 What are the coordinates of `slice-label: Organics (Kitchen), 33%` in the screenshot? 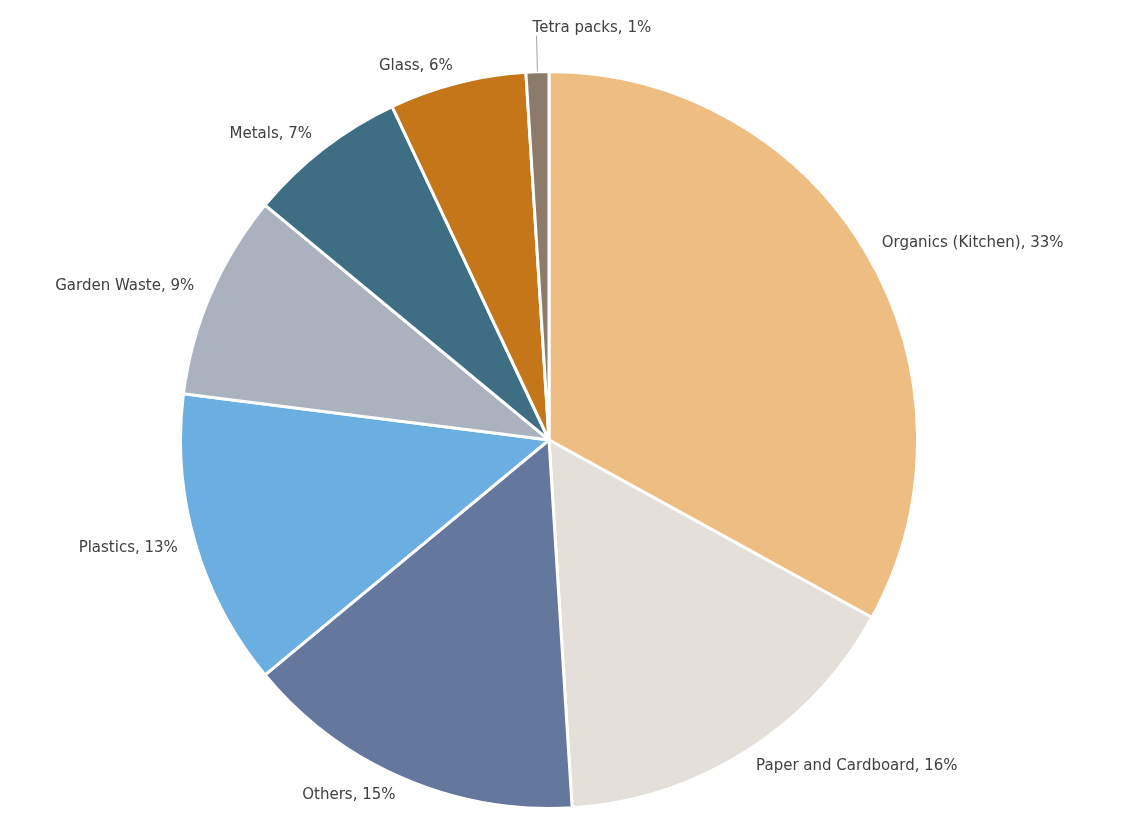 It's located at (972, 242).